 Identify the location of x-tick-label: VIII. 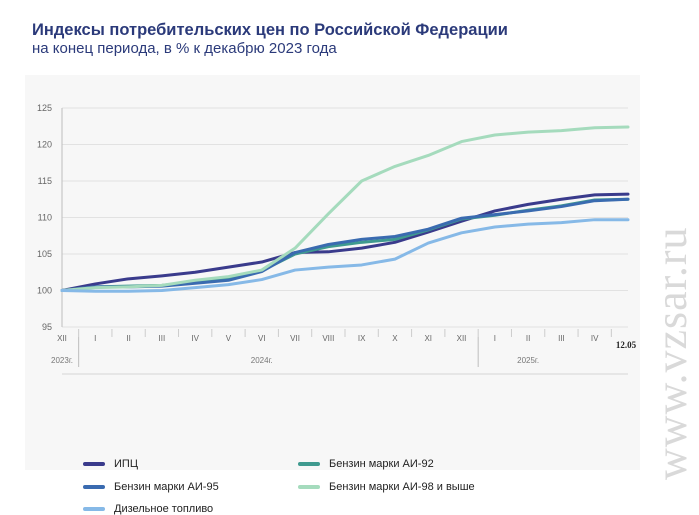
(328, 338).